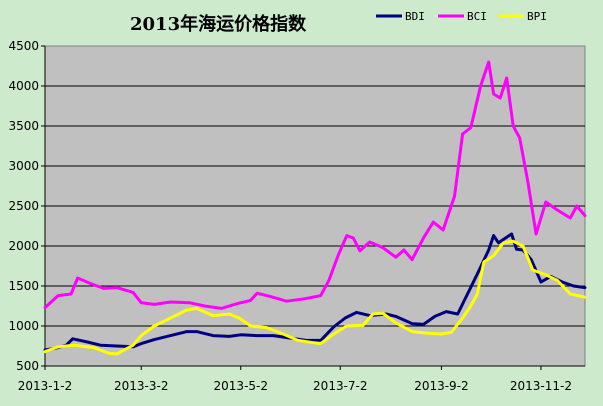 The width and height of the screenshot is (603, 406). What do you see at coordinates (537, 16) in the screenshot?
I see `legend-label-bpi: BPI` at bounding box center [537, 16].